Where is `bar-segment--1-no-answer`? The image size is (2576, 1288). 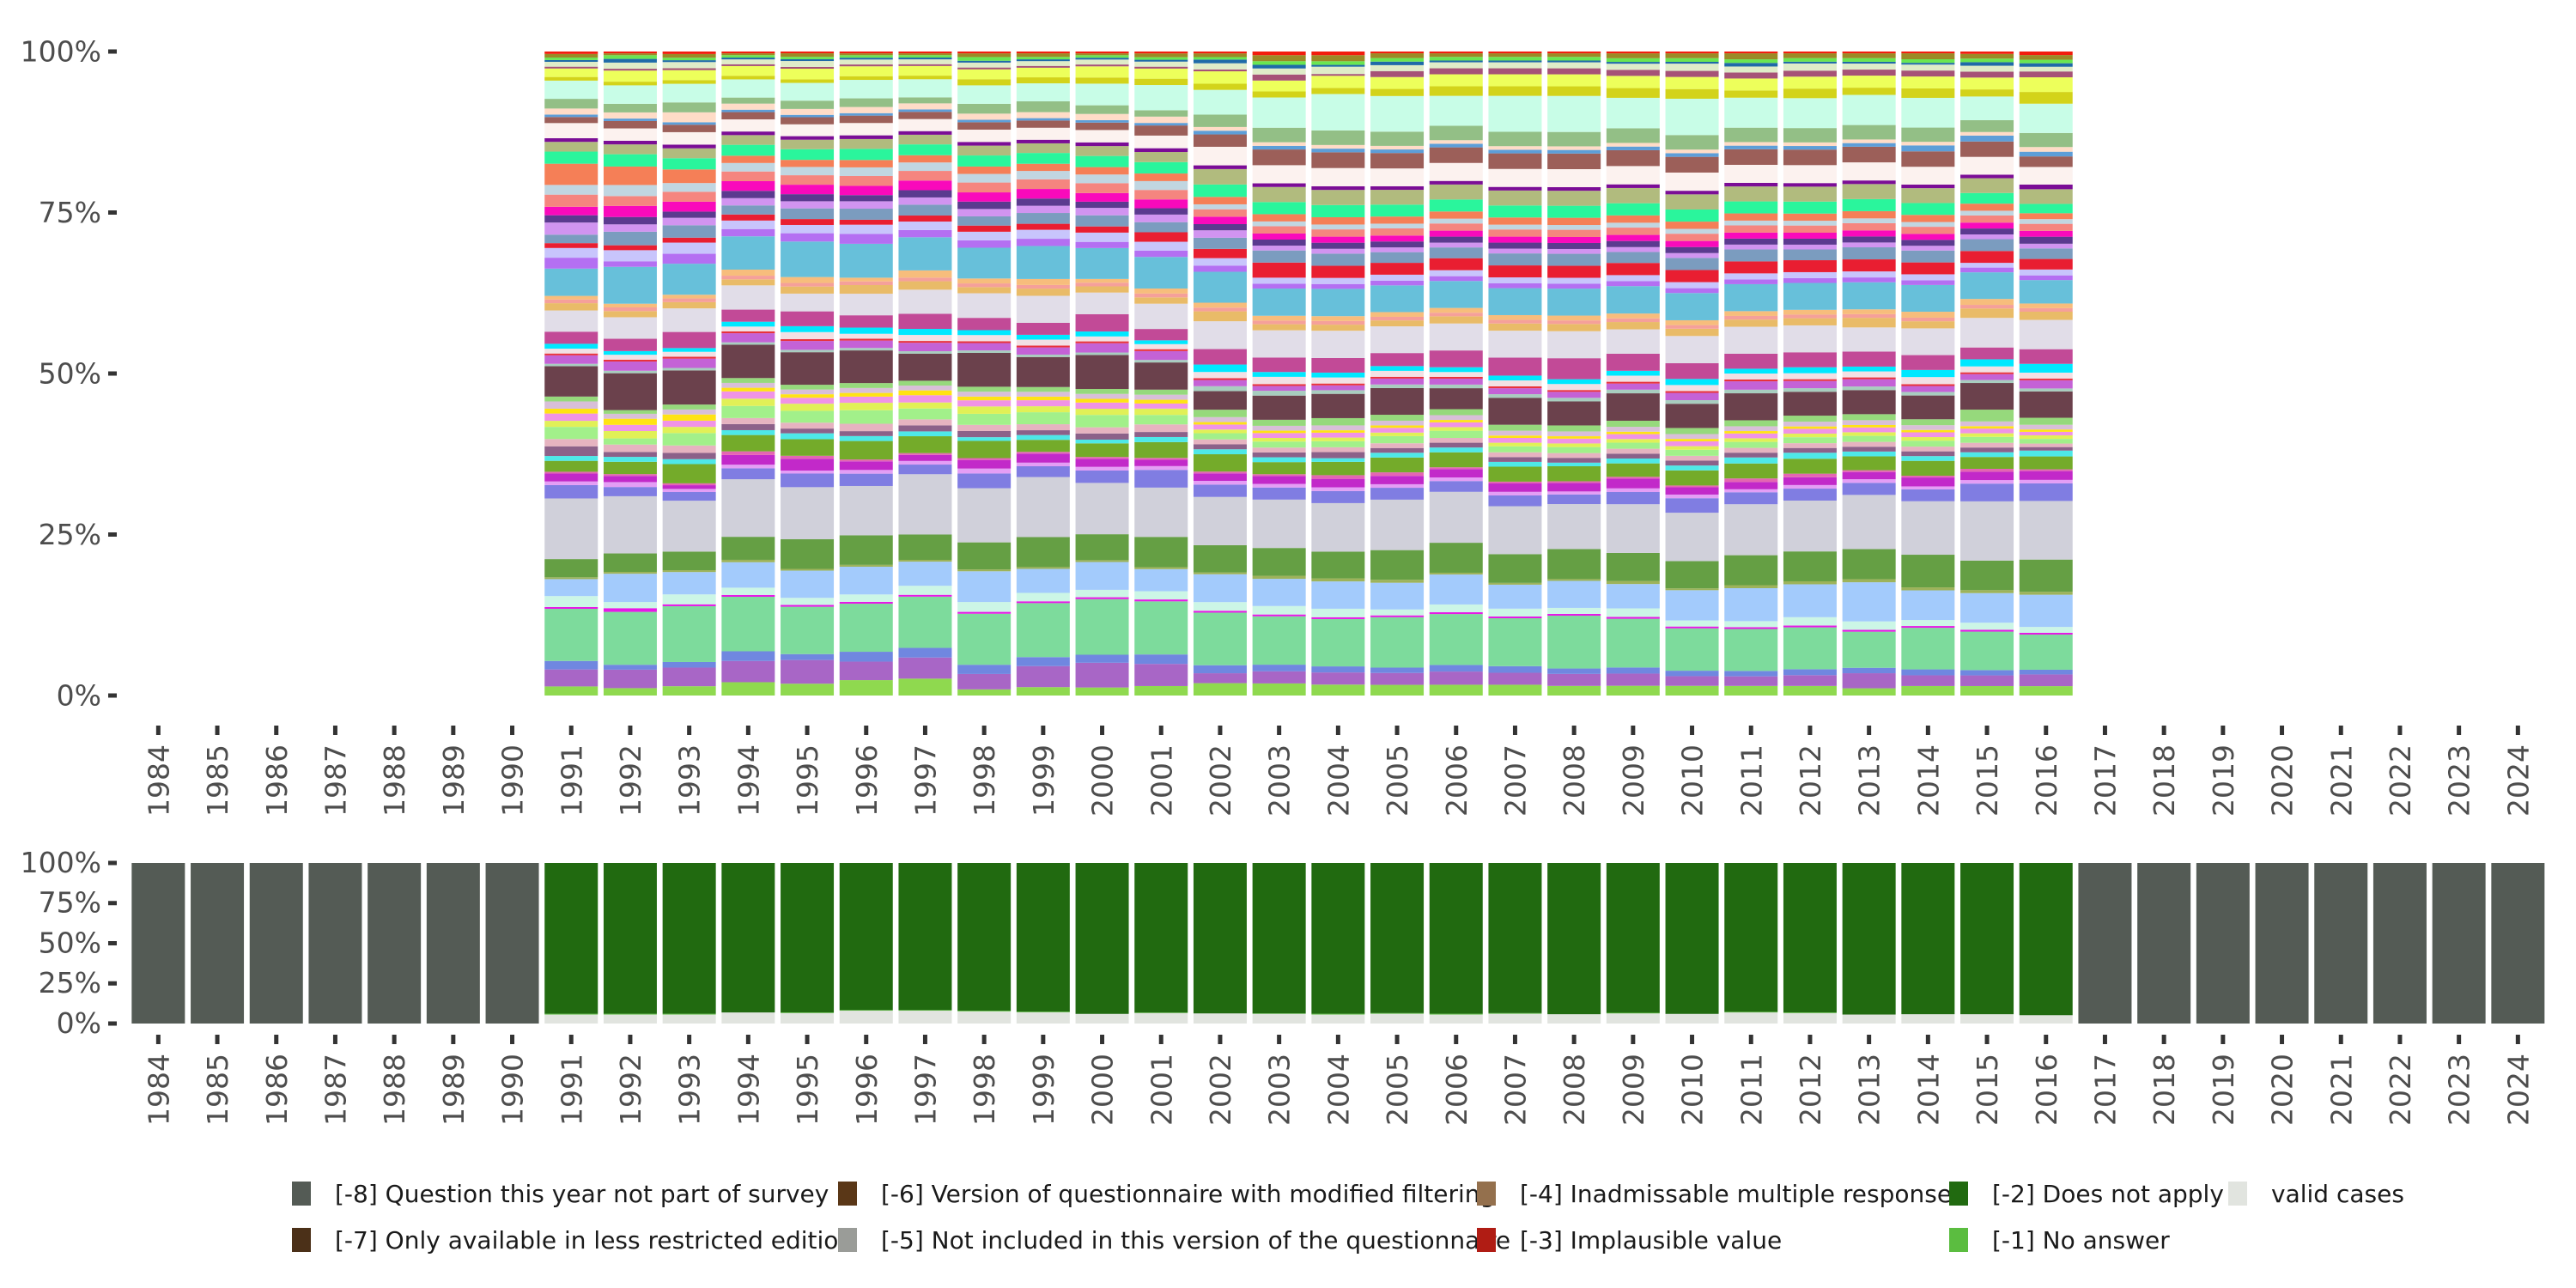
bar-segment--1-no-answer is located at coordinates (1515, 1013).